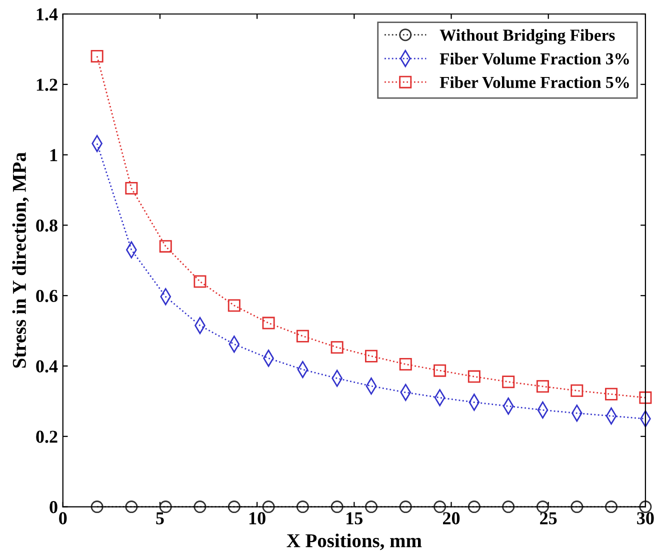 Image resolution: width=662 pixels, height=560 pixels. I want to click on y-tick-label: 0.6, so click(47, 296).